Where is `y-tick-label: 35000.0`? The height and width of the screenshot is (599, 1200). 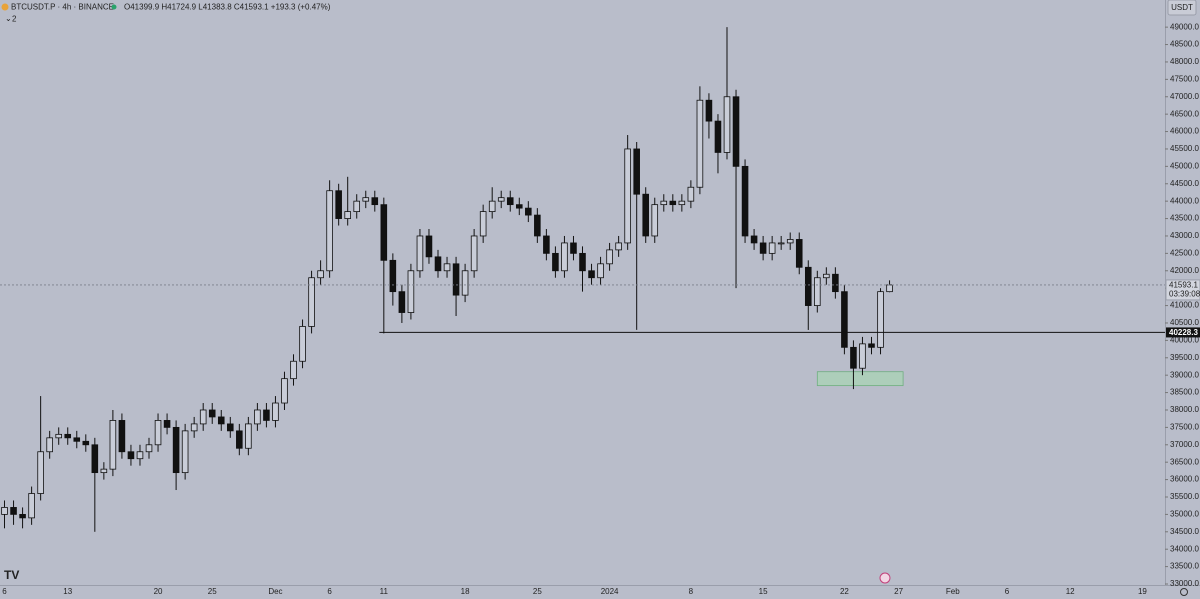 y-tick-label: 35000.0 is located at coordinates (1184, 514).